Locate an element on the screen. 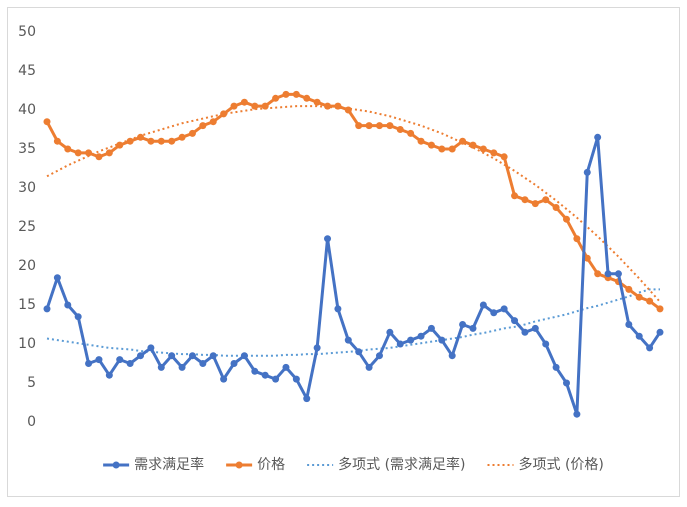  y-tick-label: 45 is located at coordinates (27, 71).